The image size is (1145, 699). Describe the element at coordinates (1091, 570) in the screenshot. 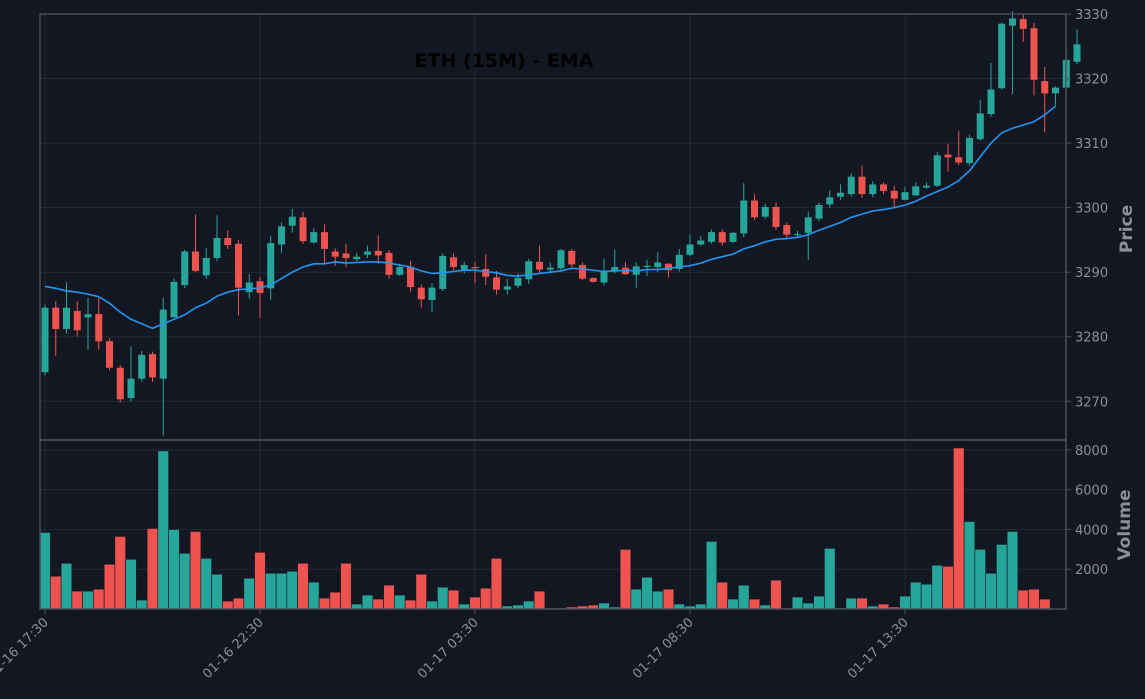

I see `volume-tick-label: 2000` at that location.